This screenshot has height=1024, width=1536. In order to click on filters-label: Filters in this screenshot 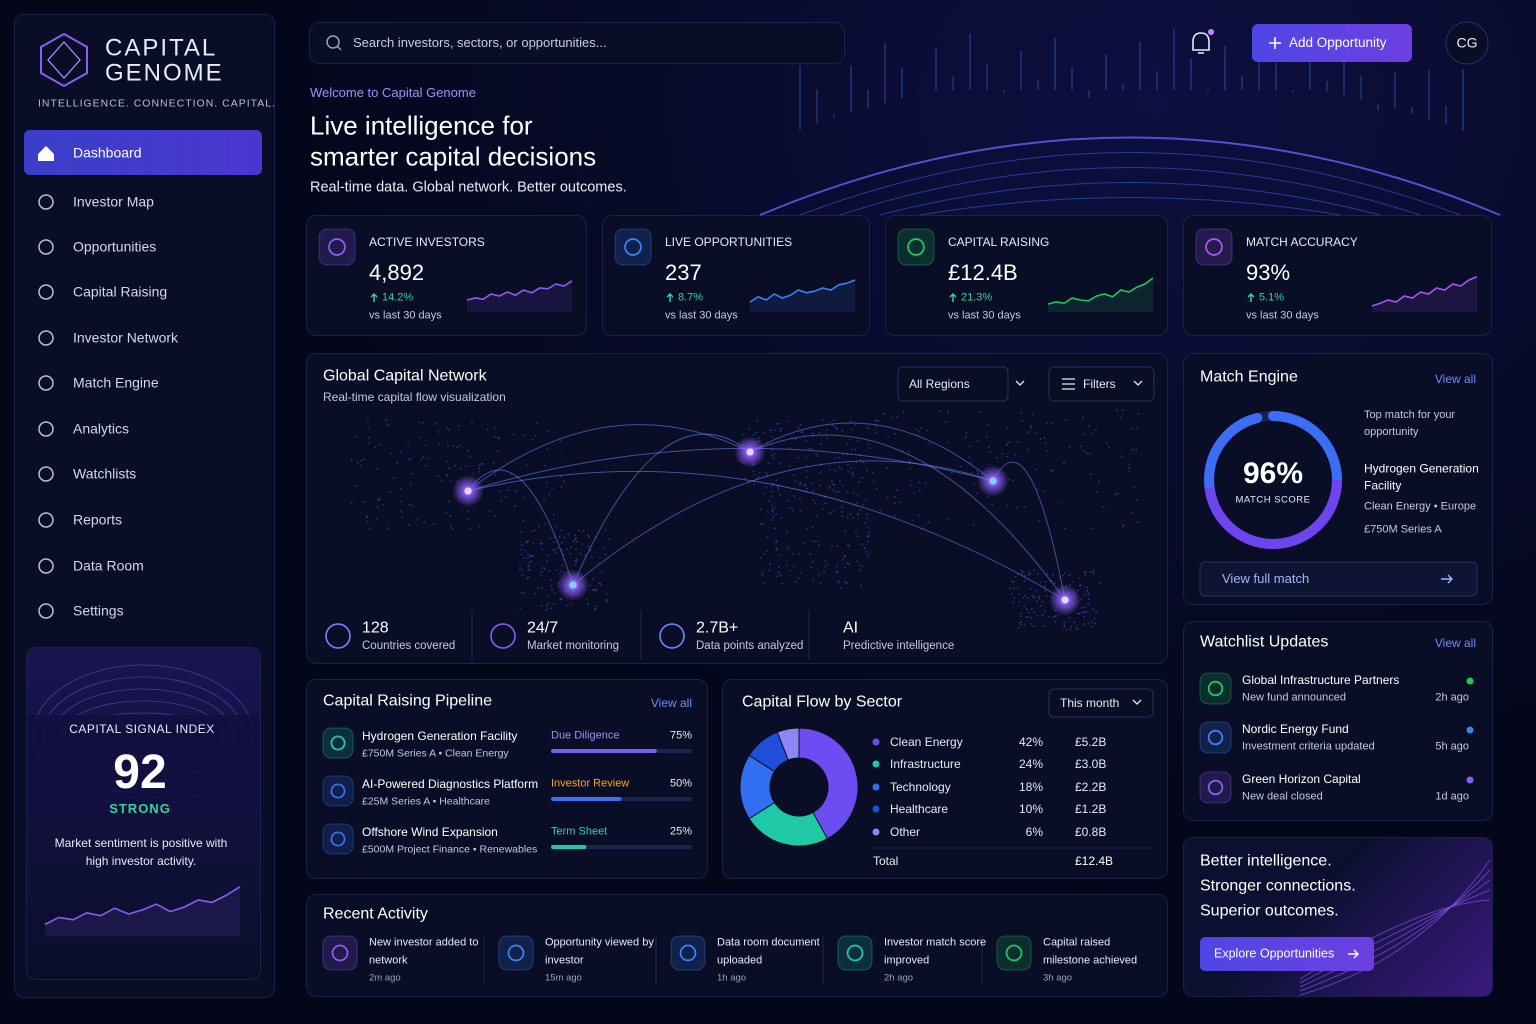, I will do `click(1099, 383)`.